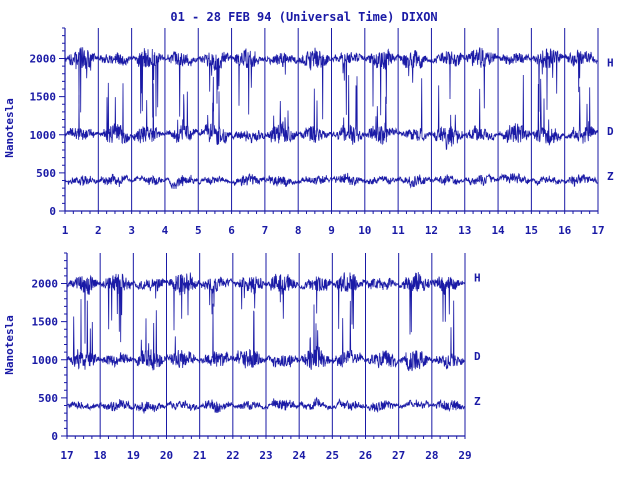 The image size is (640, 480). What do you see at coordinates (565, 230) in the screenshot?
I see `panel-1-x-tick-label: 16` at bounding box center [565, 230].